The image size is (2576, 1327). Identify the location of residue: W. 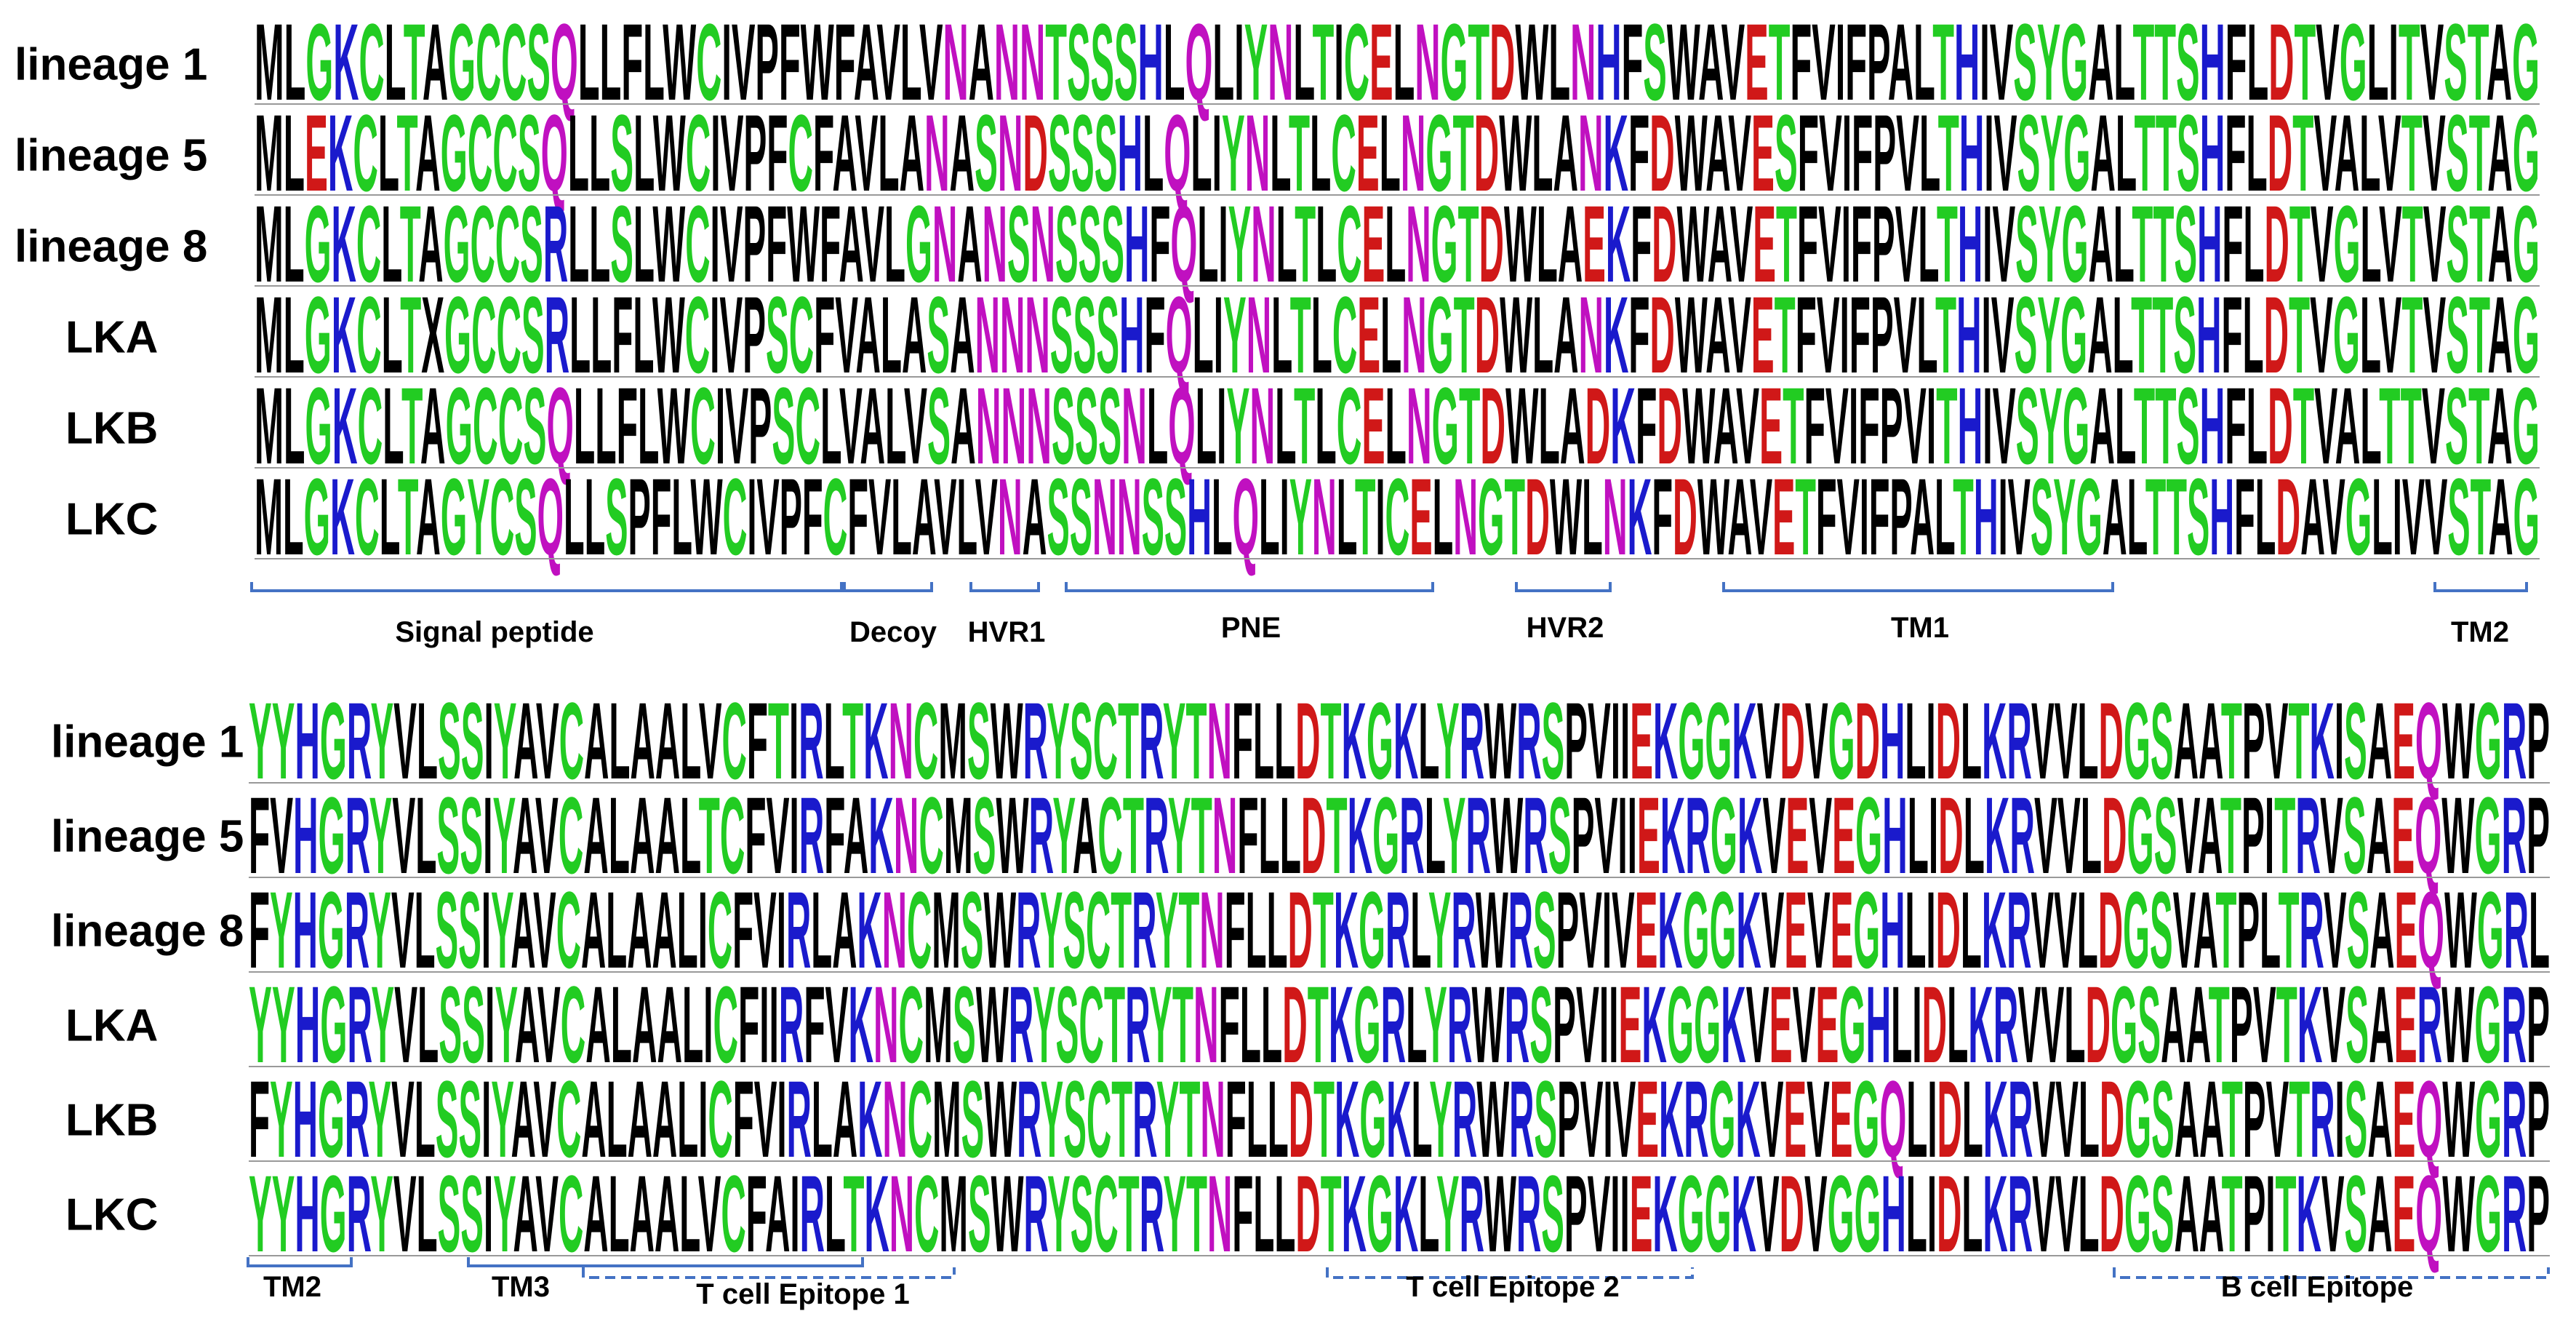
(1699, 426).